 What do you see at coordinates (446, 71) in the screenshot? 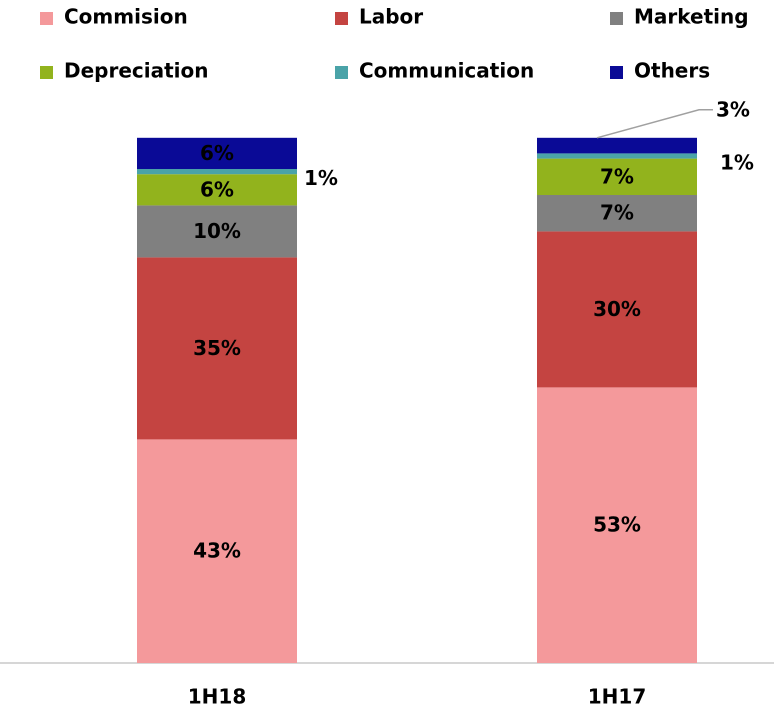
I see `legend-label: Communication` at bounding box center [446, 71].